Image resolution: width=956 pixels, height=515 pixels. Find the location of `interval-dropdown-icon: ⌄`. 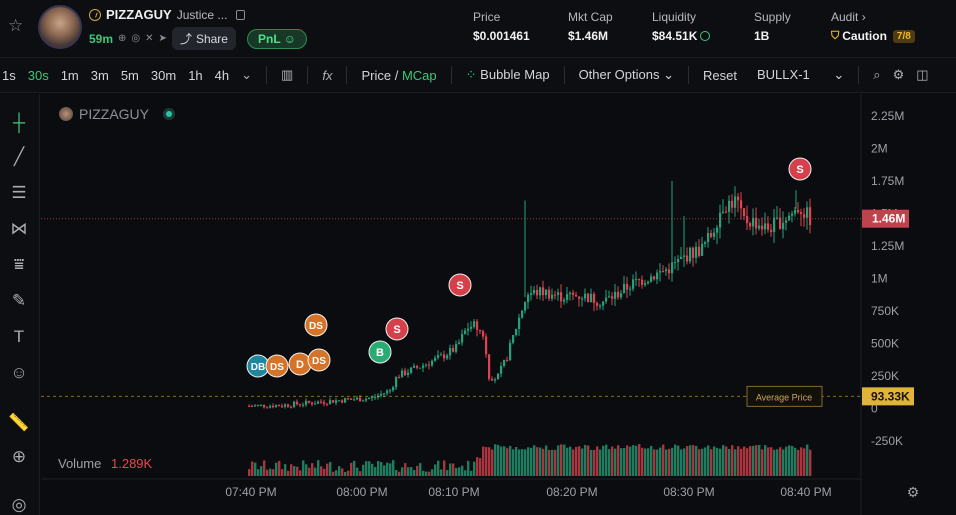

interval-dropdown-icon: ⌄ is located at coordinates (247, 74).